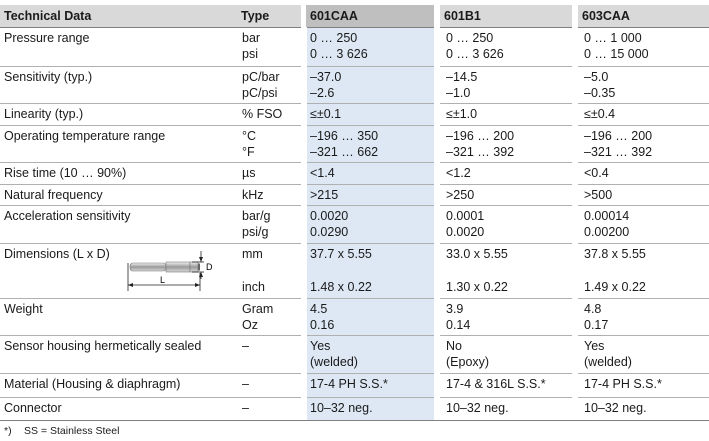 This screenshot has width=709, height=441. What do you see at coordinates (339, 54) in the screenshot?
I see `spec-value-a: 0 … 3 626` at bounding box center [339, 54].